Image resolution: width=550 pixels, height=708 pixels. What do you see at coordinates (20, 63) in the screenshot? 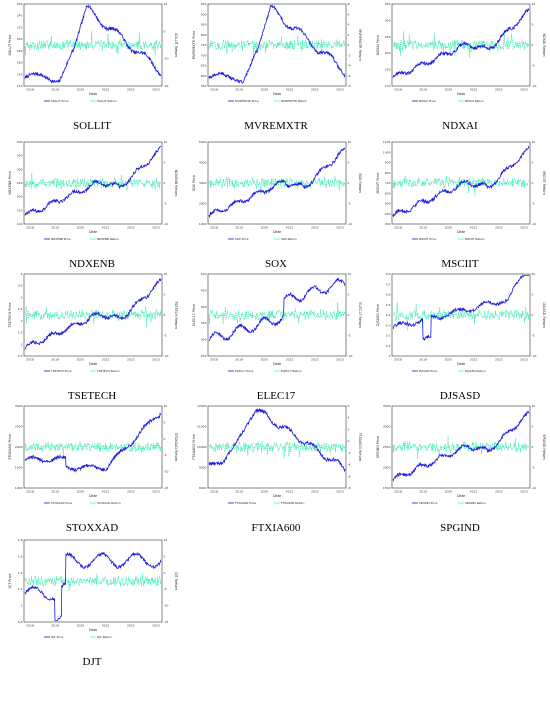
I see `y-tick-left: 160` at bounding box center [20, 63].